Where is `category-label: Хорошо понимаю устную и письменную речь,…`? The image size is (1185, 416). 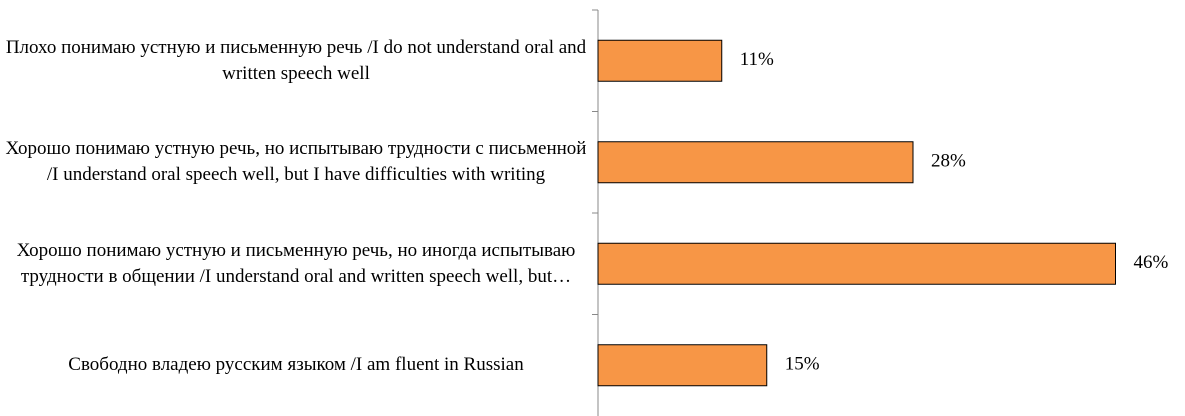 category-label: Хорошо понимаю устную и письменную речь,… is located at coordinates (296, 263).